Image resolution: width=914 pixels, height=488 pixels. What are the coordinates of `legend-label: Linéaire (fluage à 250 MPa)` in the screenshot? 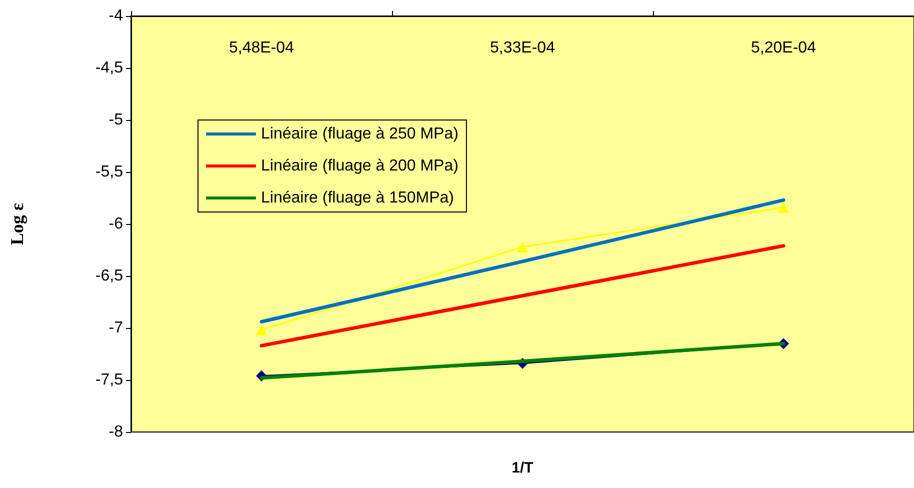 It's located at (359, 134).